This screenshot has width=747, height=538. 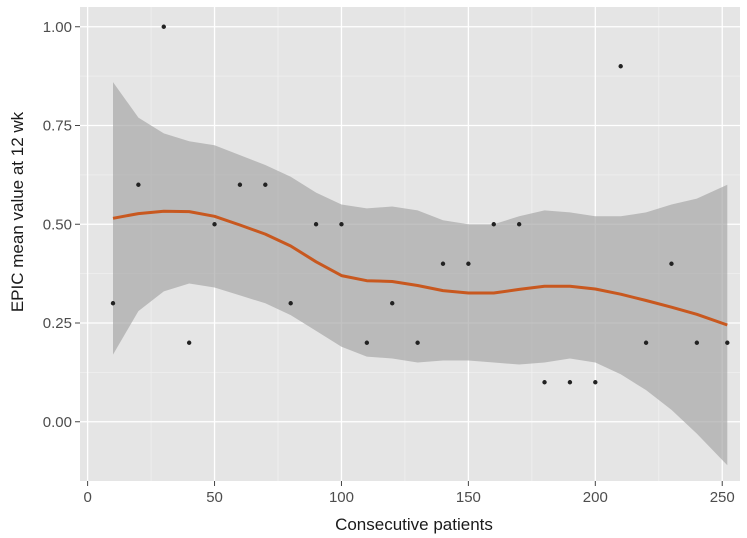 What do you see at coordinates (722, 497) in the screenshot?
I see `x-tick-label: 250` at bounding box center [722, 497].